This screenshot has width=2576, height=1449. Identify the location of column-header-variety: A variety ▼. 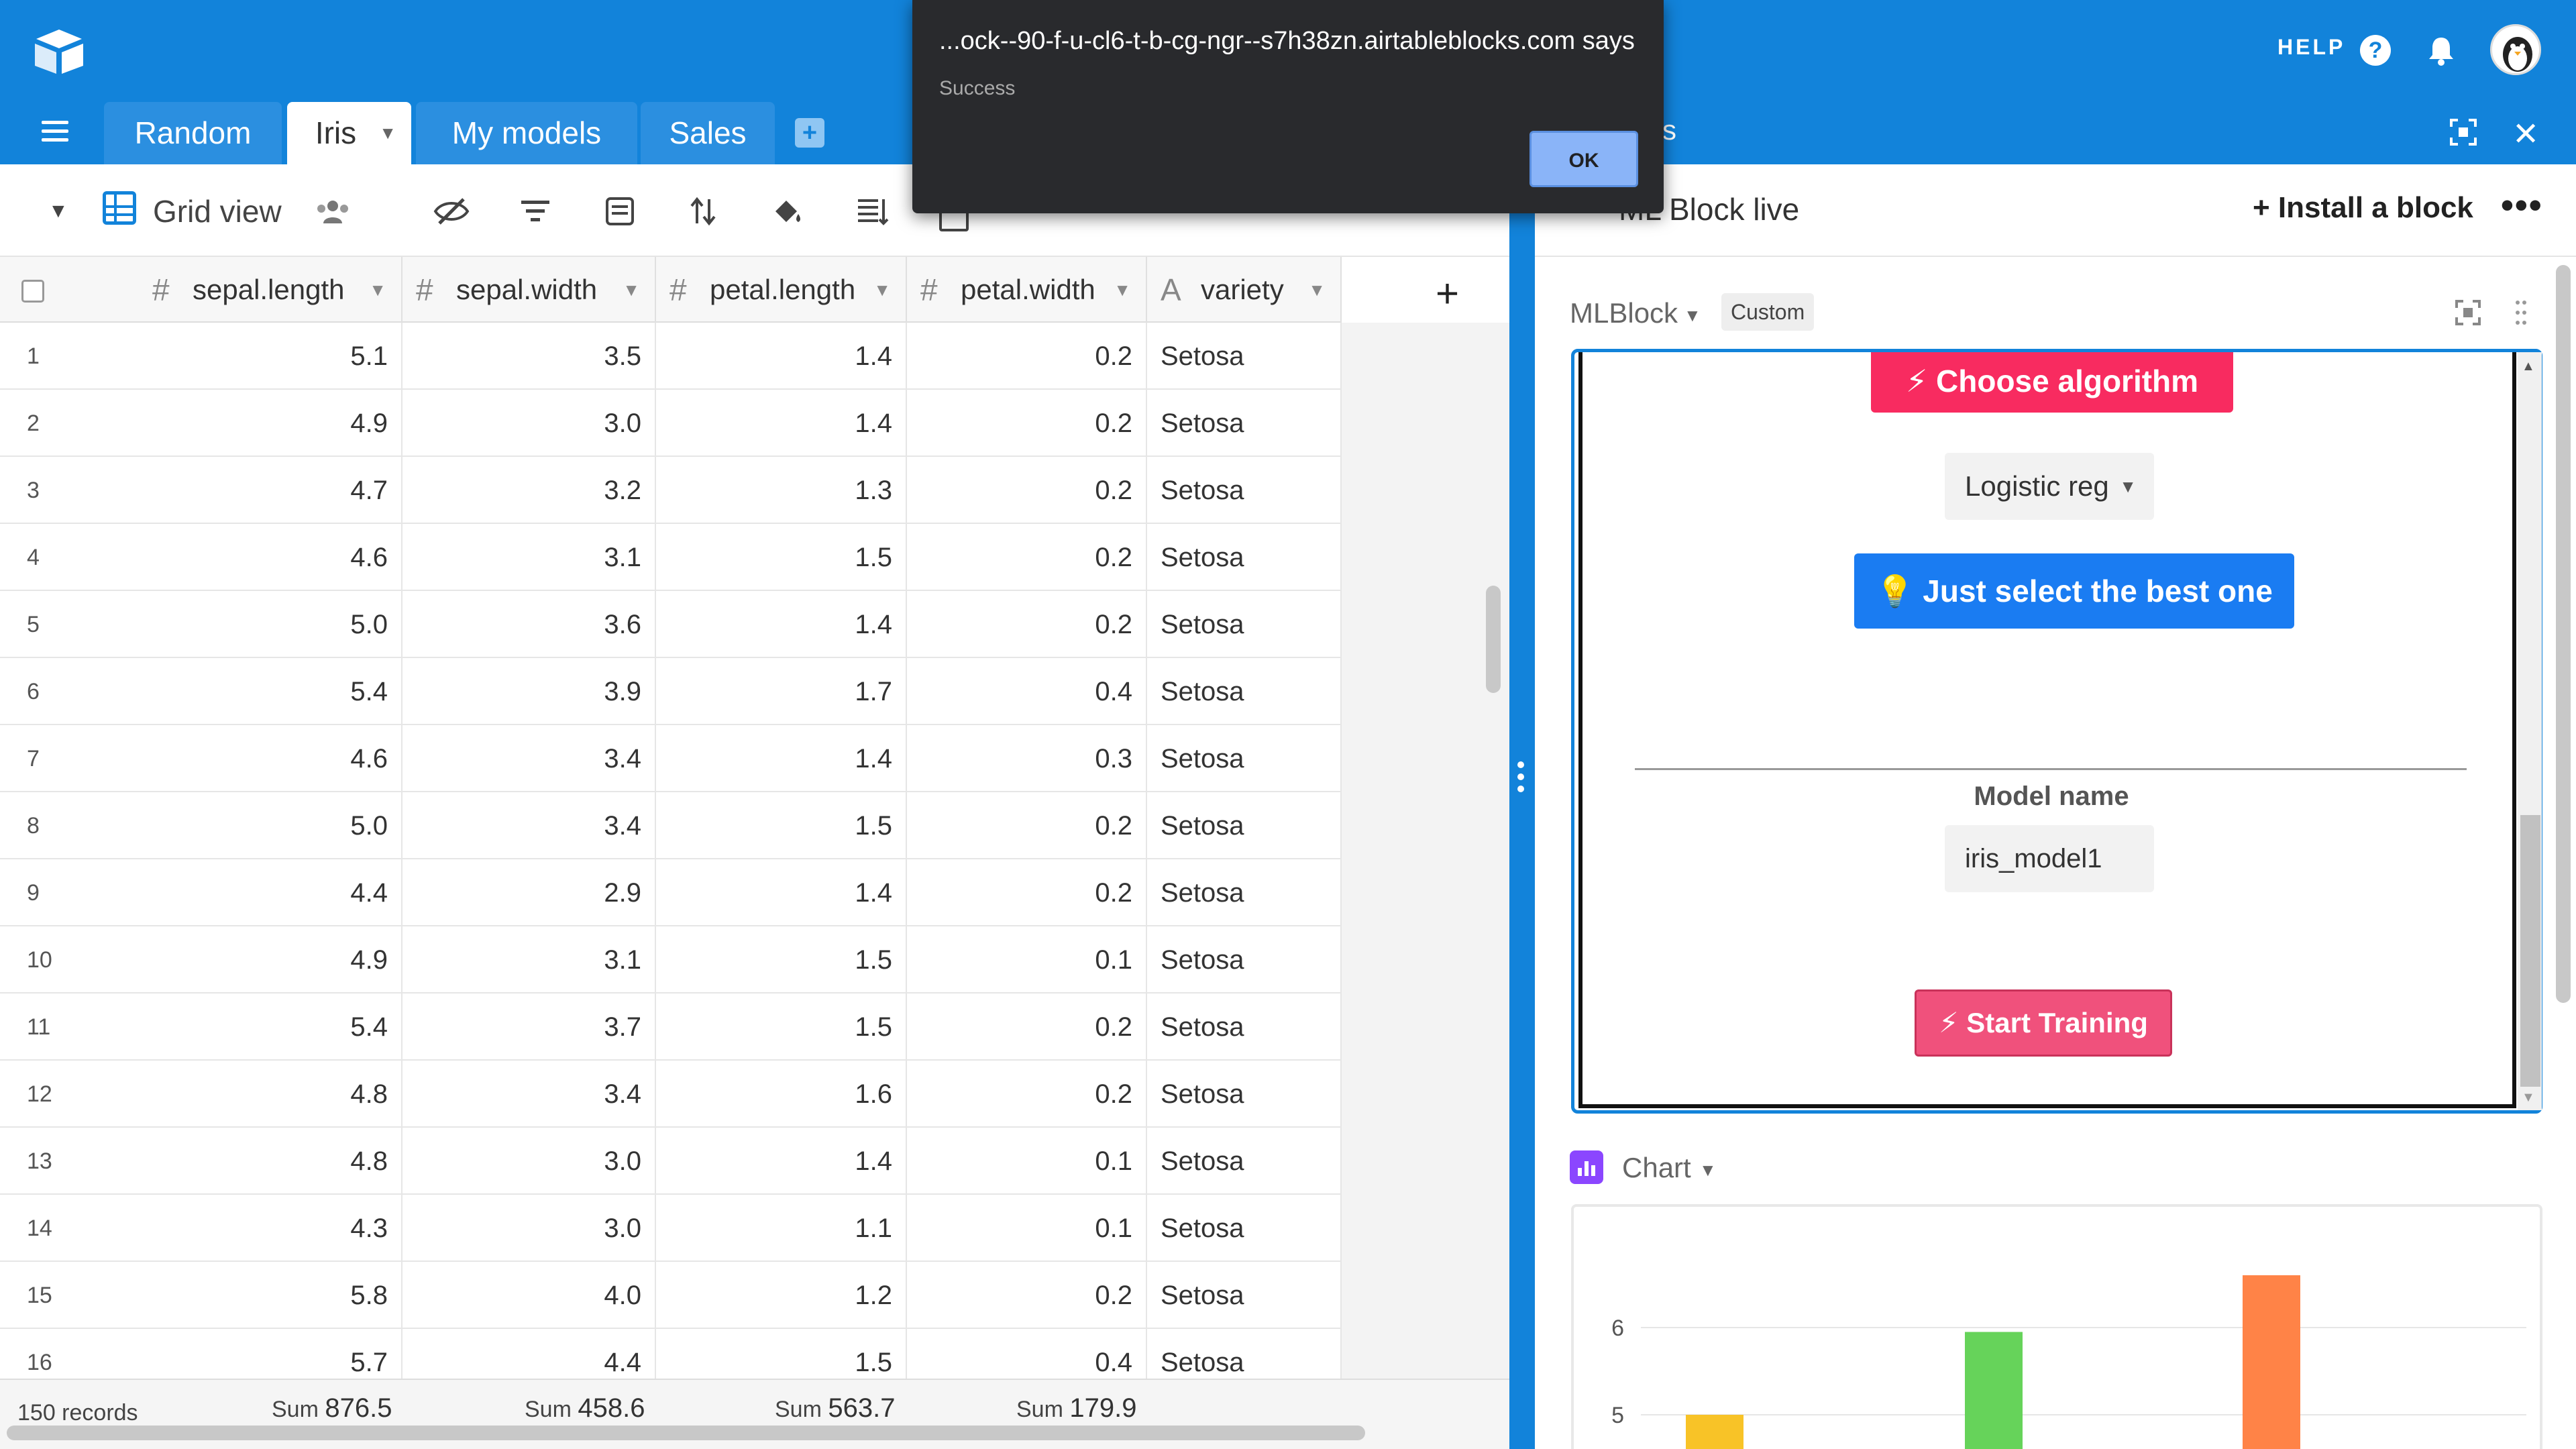
(1244, 290).